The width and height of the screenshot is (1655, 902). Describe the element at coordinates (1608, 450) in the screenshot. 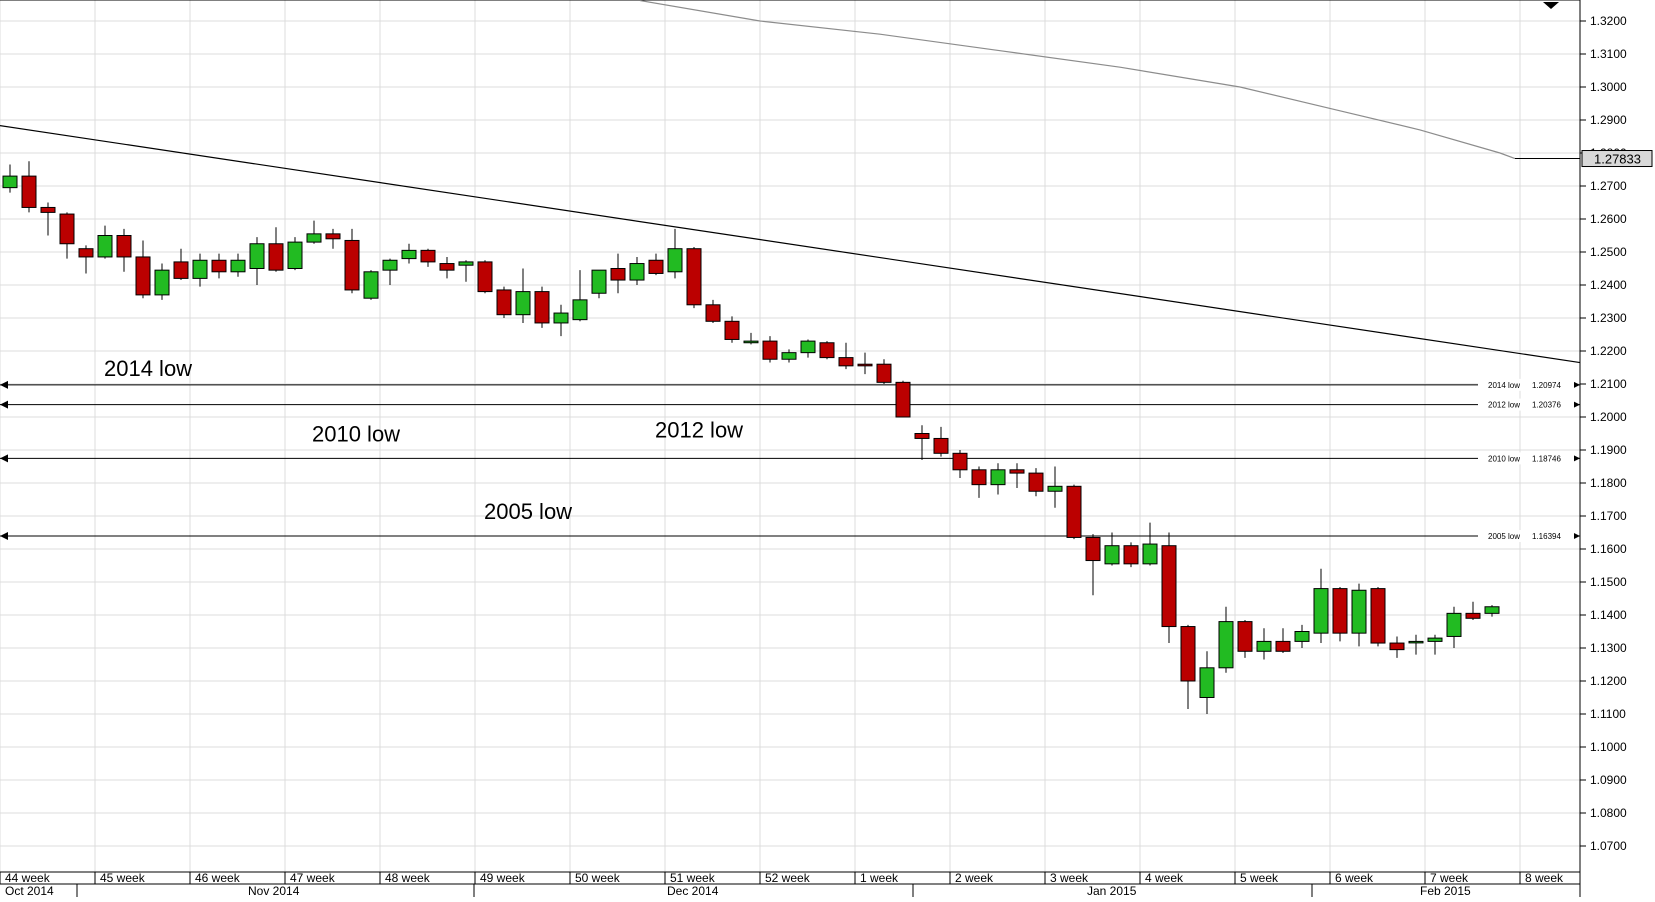

I see `y-tick-label: 1.1900` at that location.